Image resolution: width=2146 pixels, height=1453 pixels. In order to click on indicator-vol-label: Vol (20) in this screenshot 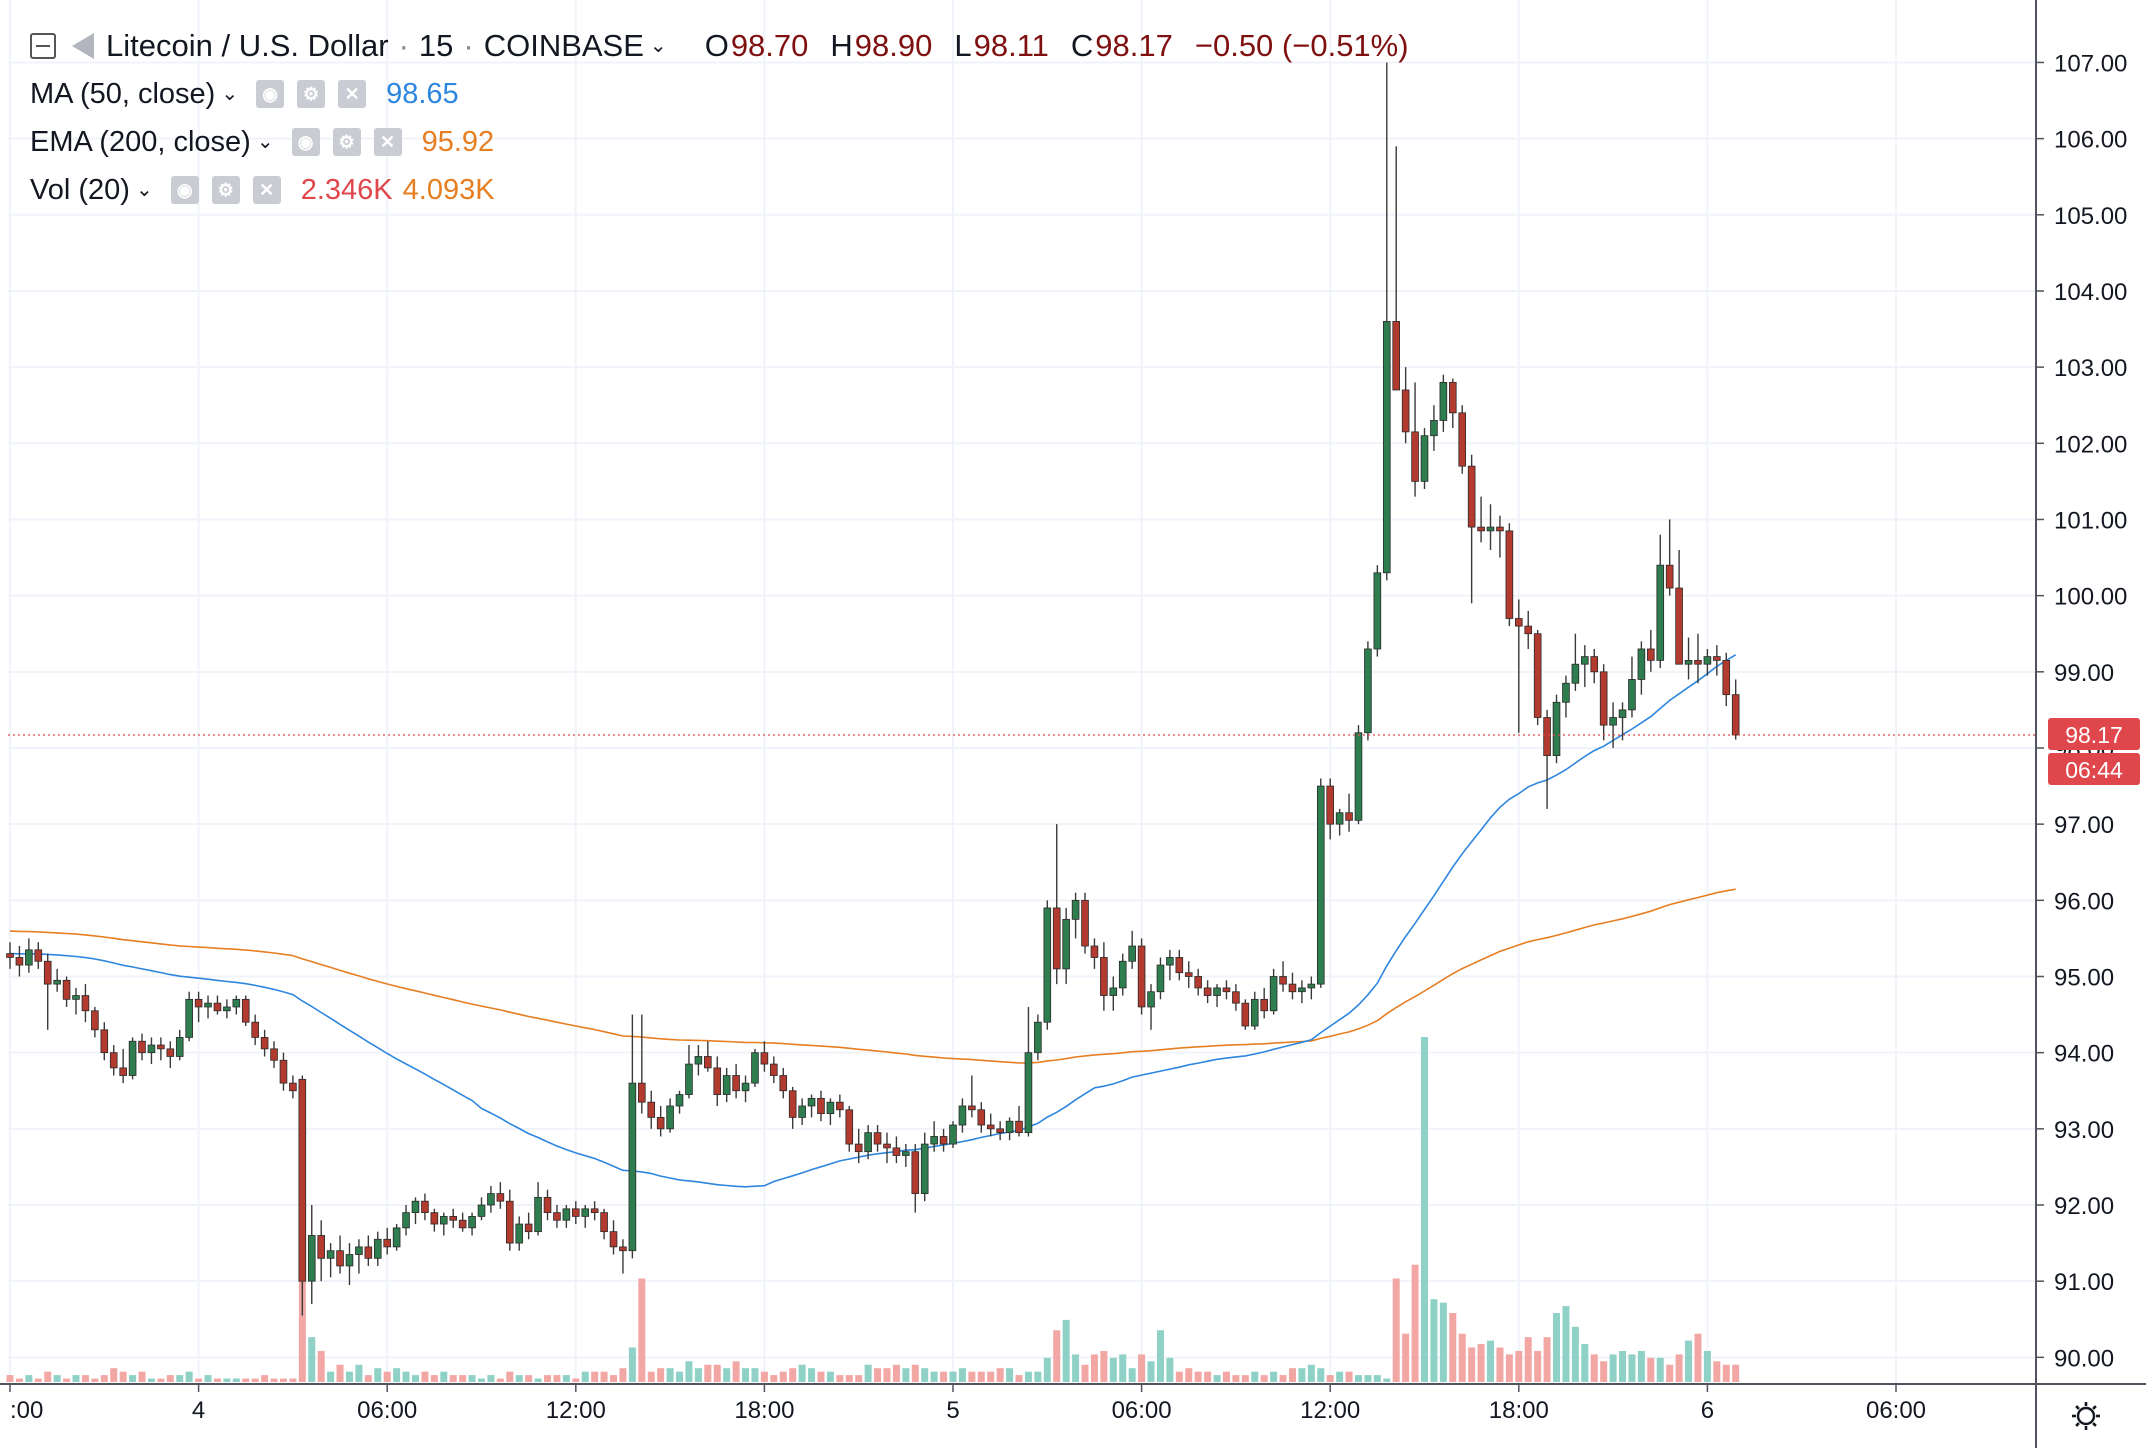, I will do `click(80, 190)`.